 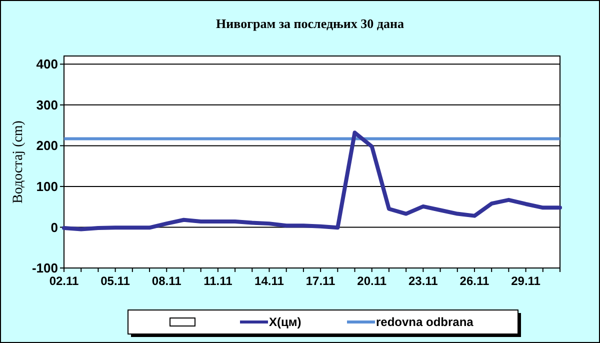 What do you see at coordinates (47, 64) in the screenshot?
I see `y-tick-label: 400` at bounding box center [47, 64].